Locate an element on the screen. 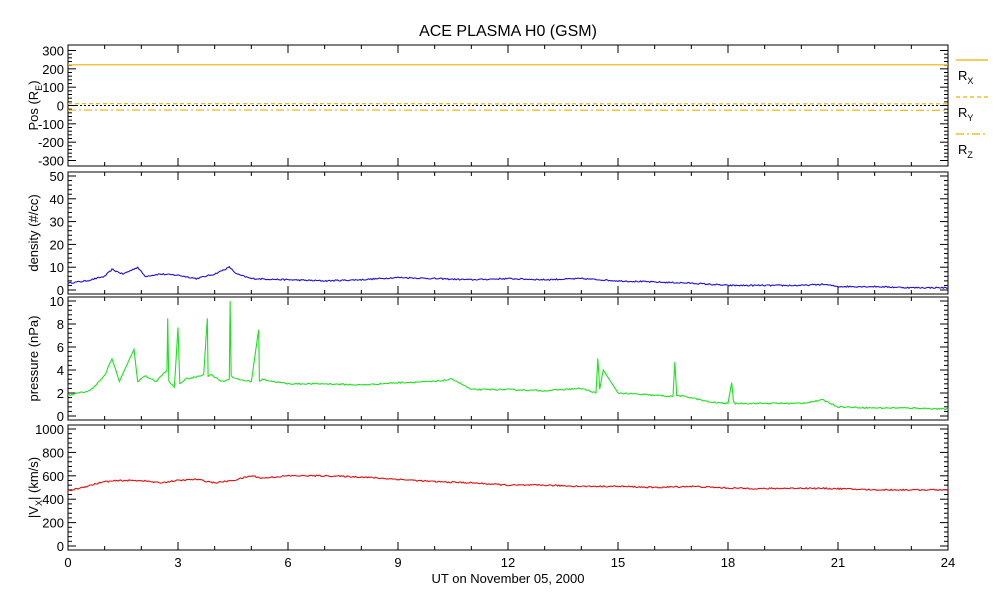  pressure-y-axis-title: pressure (nPa) is located at coordinates (33, 359).